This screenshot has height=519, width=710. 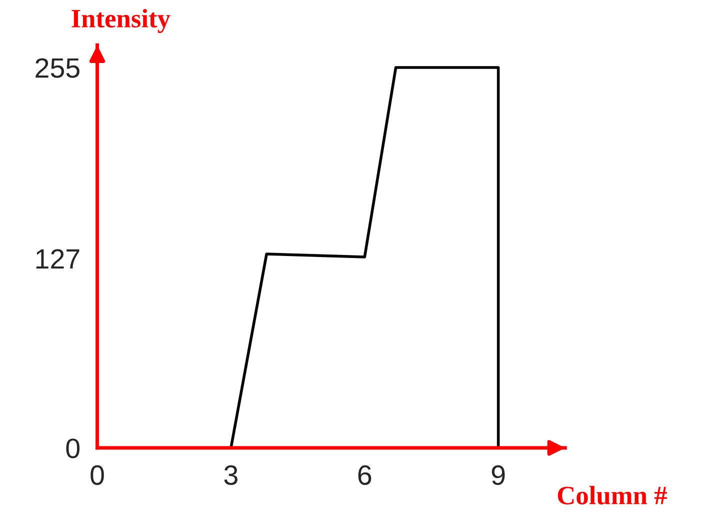 What do you see at coordinates (612, 495) in the screenshot?
I see `x-axis-title: Column #` at bounding box center [612, 495].